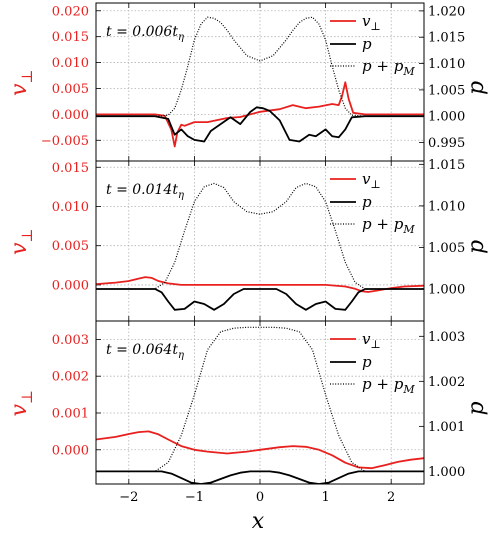 This screenshot has width=498, height=535. I want to click on left-tick-label: −0.005, so click(65, 141).